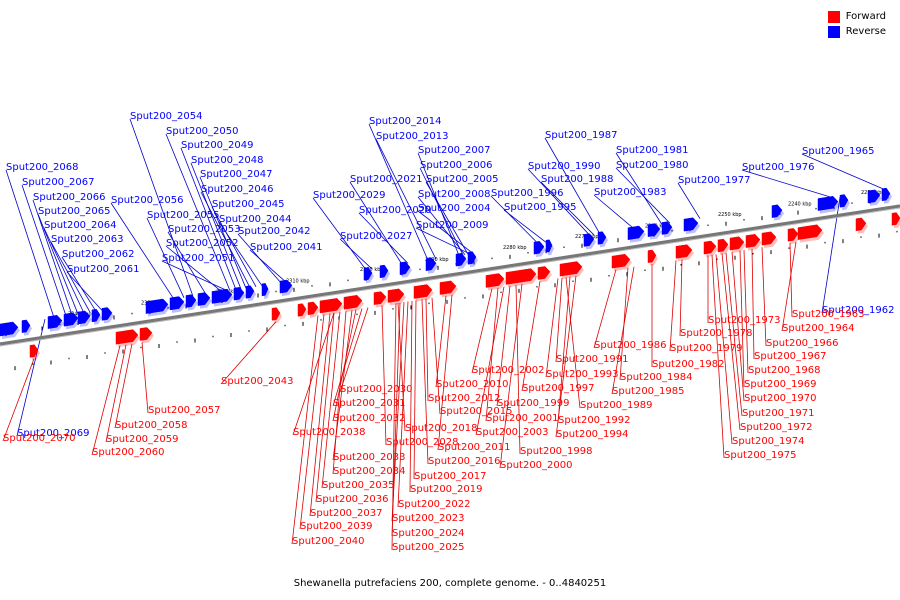 This screenshot has height=600, width=900. I want to click on gene-label: Sput200_2004, so click(454, 208).